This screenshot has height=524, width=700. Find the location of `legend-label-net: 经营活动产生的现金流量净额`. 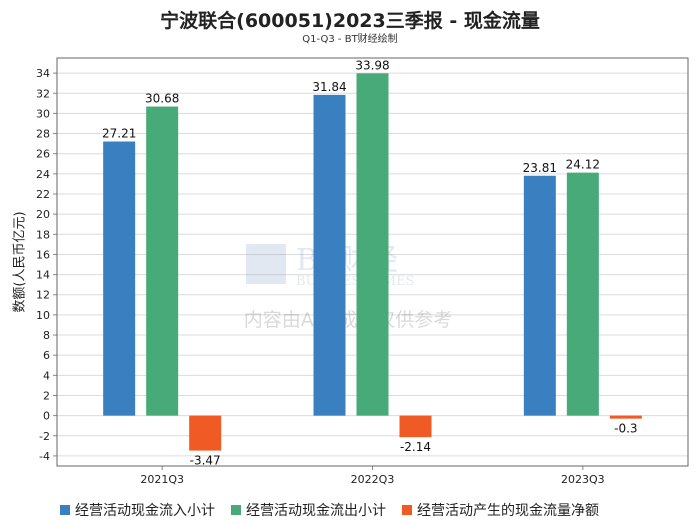

legend-label-net: 经营活动产生的现金流量净额 is located at coordinates (508, 511).